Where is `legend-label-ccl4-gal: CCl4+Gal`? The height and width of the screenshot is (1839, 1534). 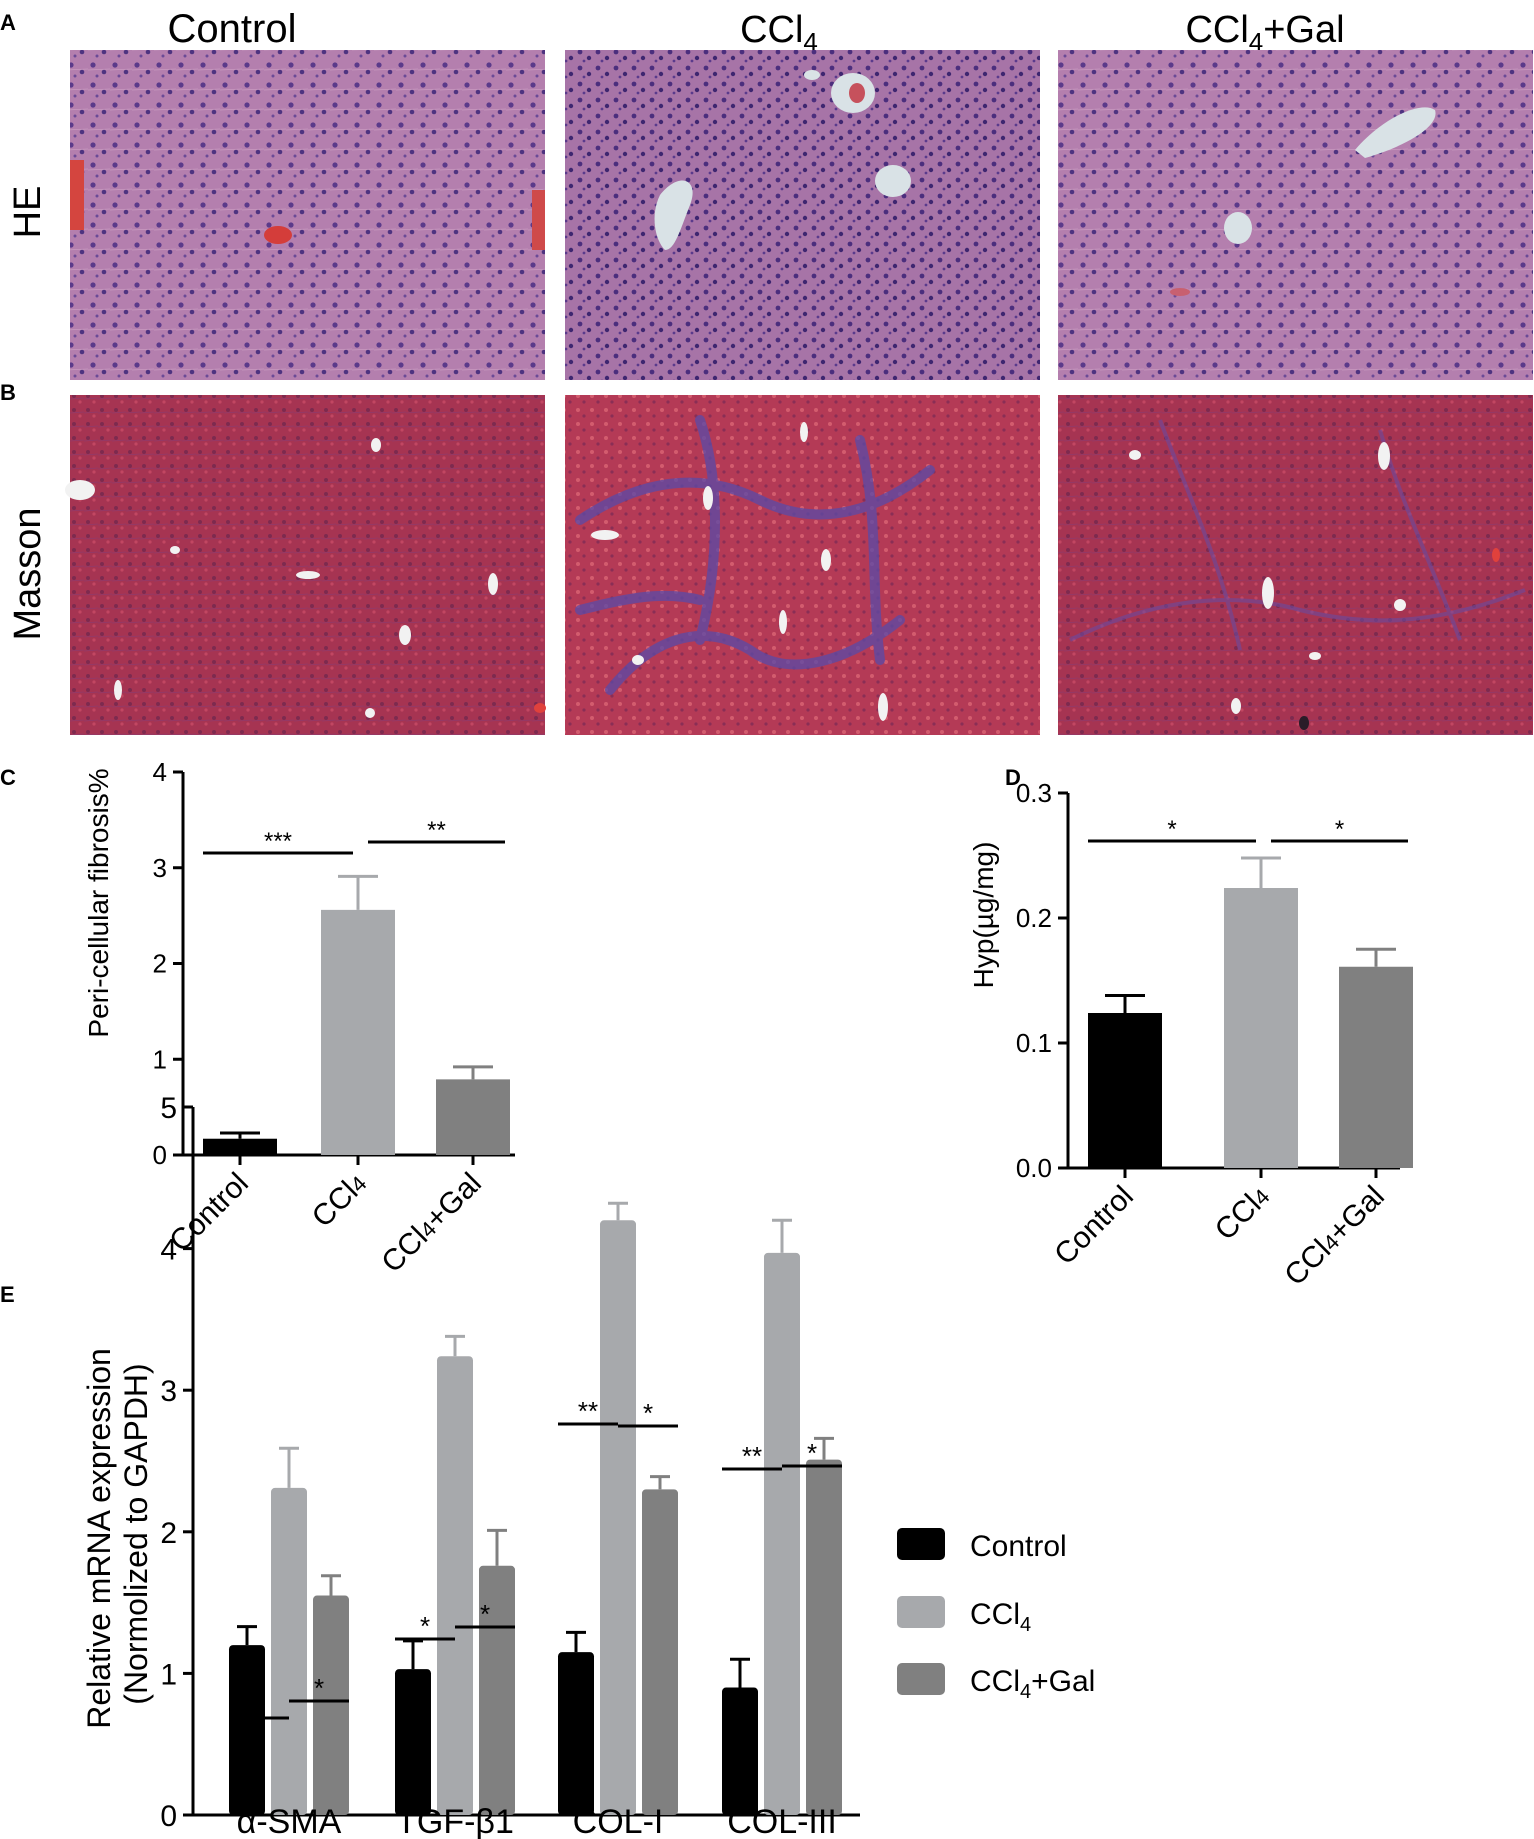 legend-label-ccl4-gal: CCl4+Gal is located at coordinates (1032, 1684).